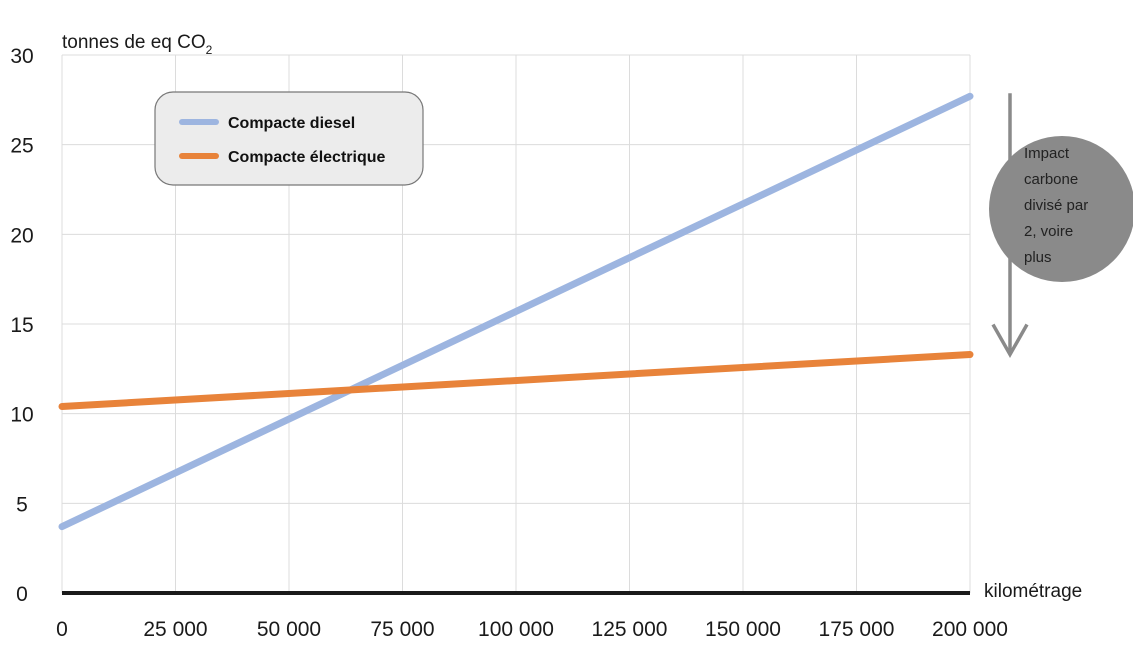 The image size is (1133, 650). I want to click on y-tick-label: 30, so click(21, 56).